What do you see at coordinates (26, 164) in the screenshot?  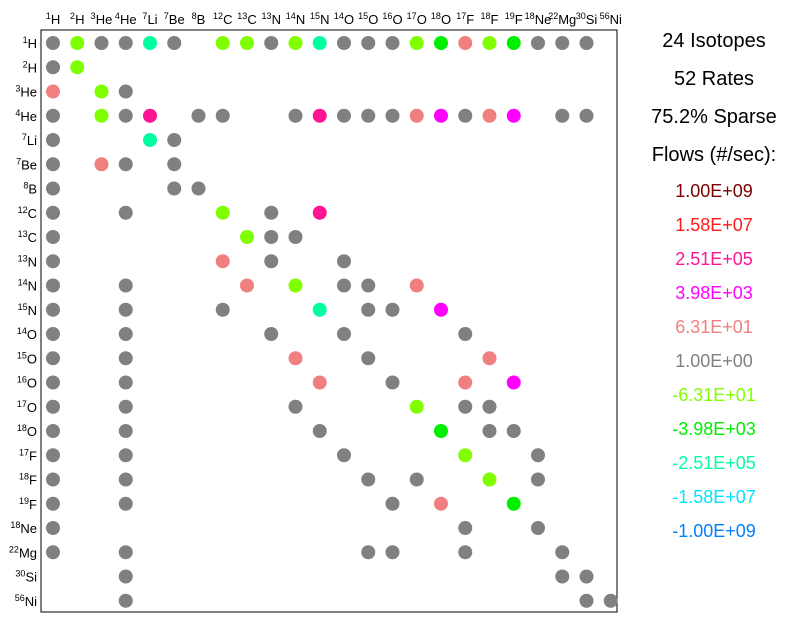 I see `row-label-5: 7Be` at bounding box center [26, 164].